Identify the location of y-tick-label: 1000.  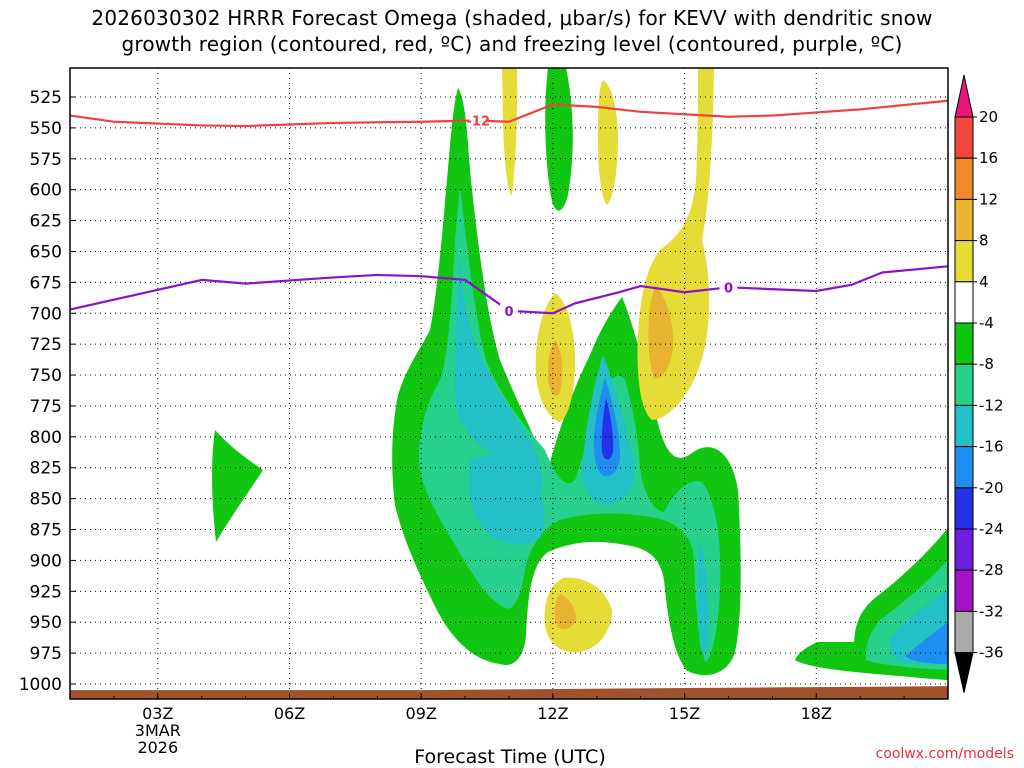
(40, 685).